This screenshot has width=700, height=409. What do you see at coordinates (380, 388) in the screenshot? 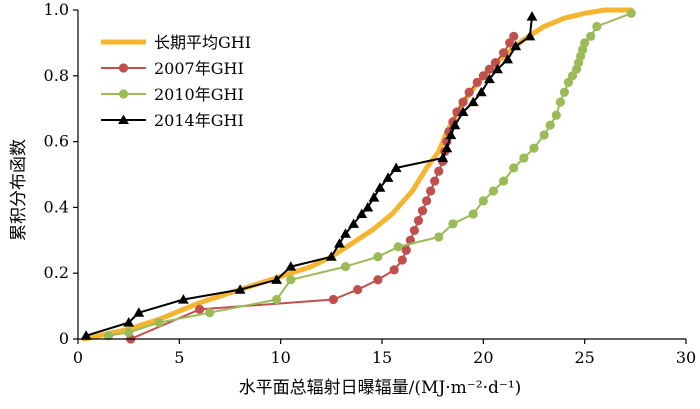
I see `x-axis-label: 水平面总辐射日曝辐量/(MJ·m⁻²·d⁻¹)` at bounding box center [380, 388].